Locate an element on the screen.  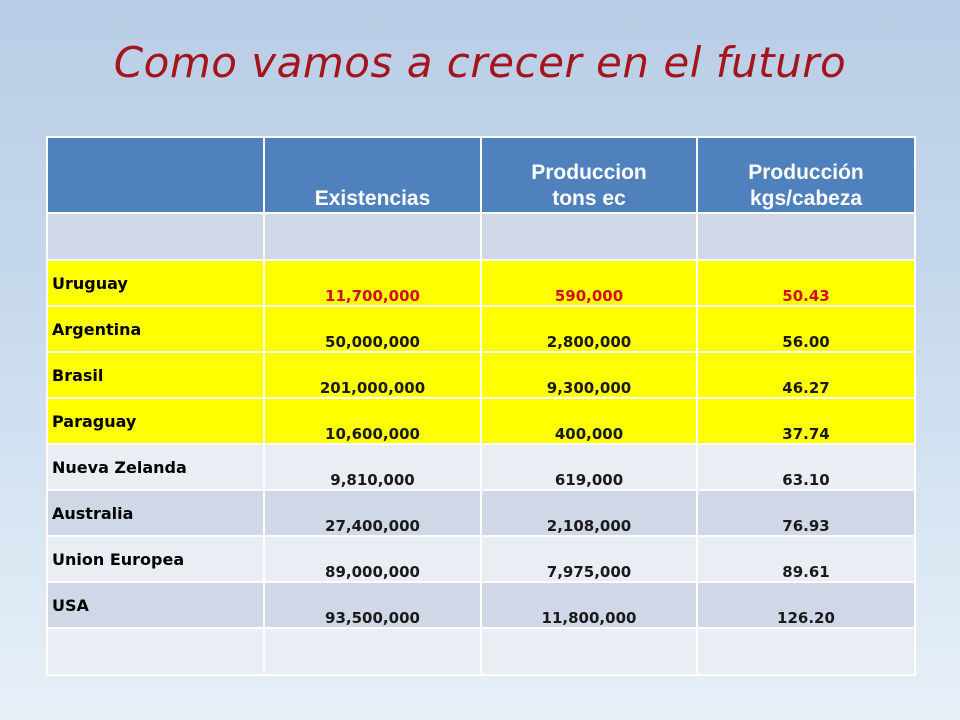
country-cell: Argentina is located at coordinates (155, 329).